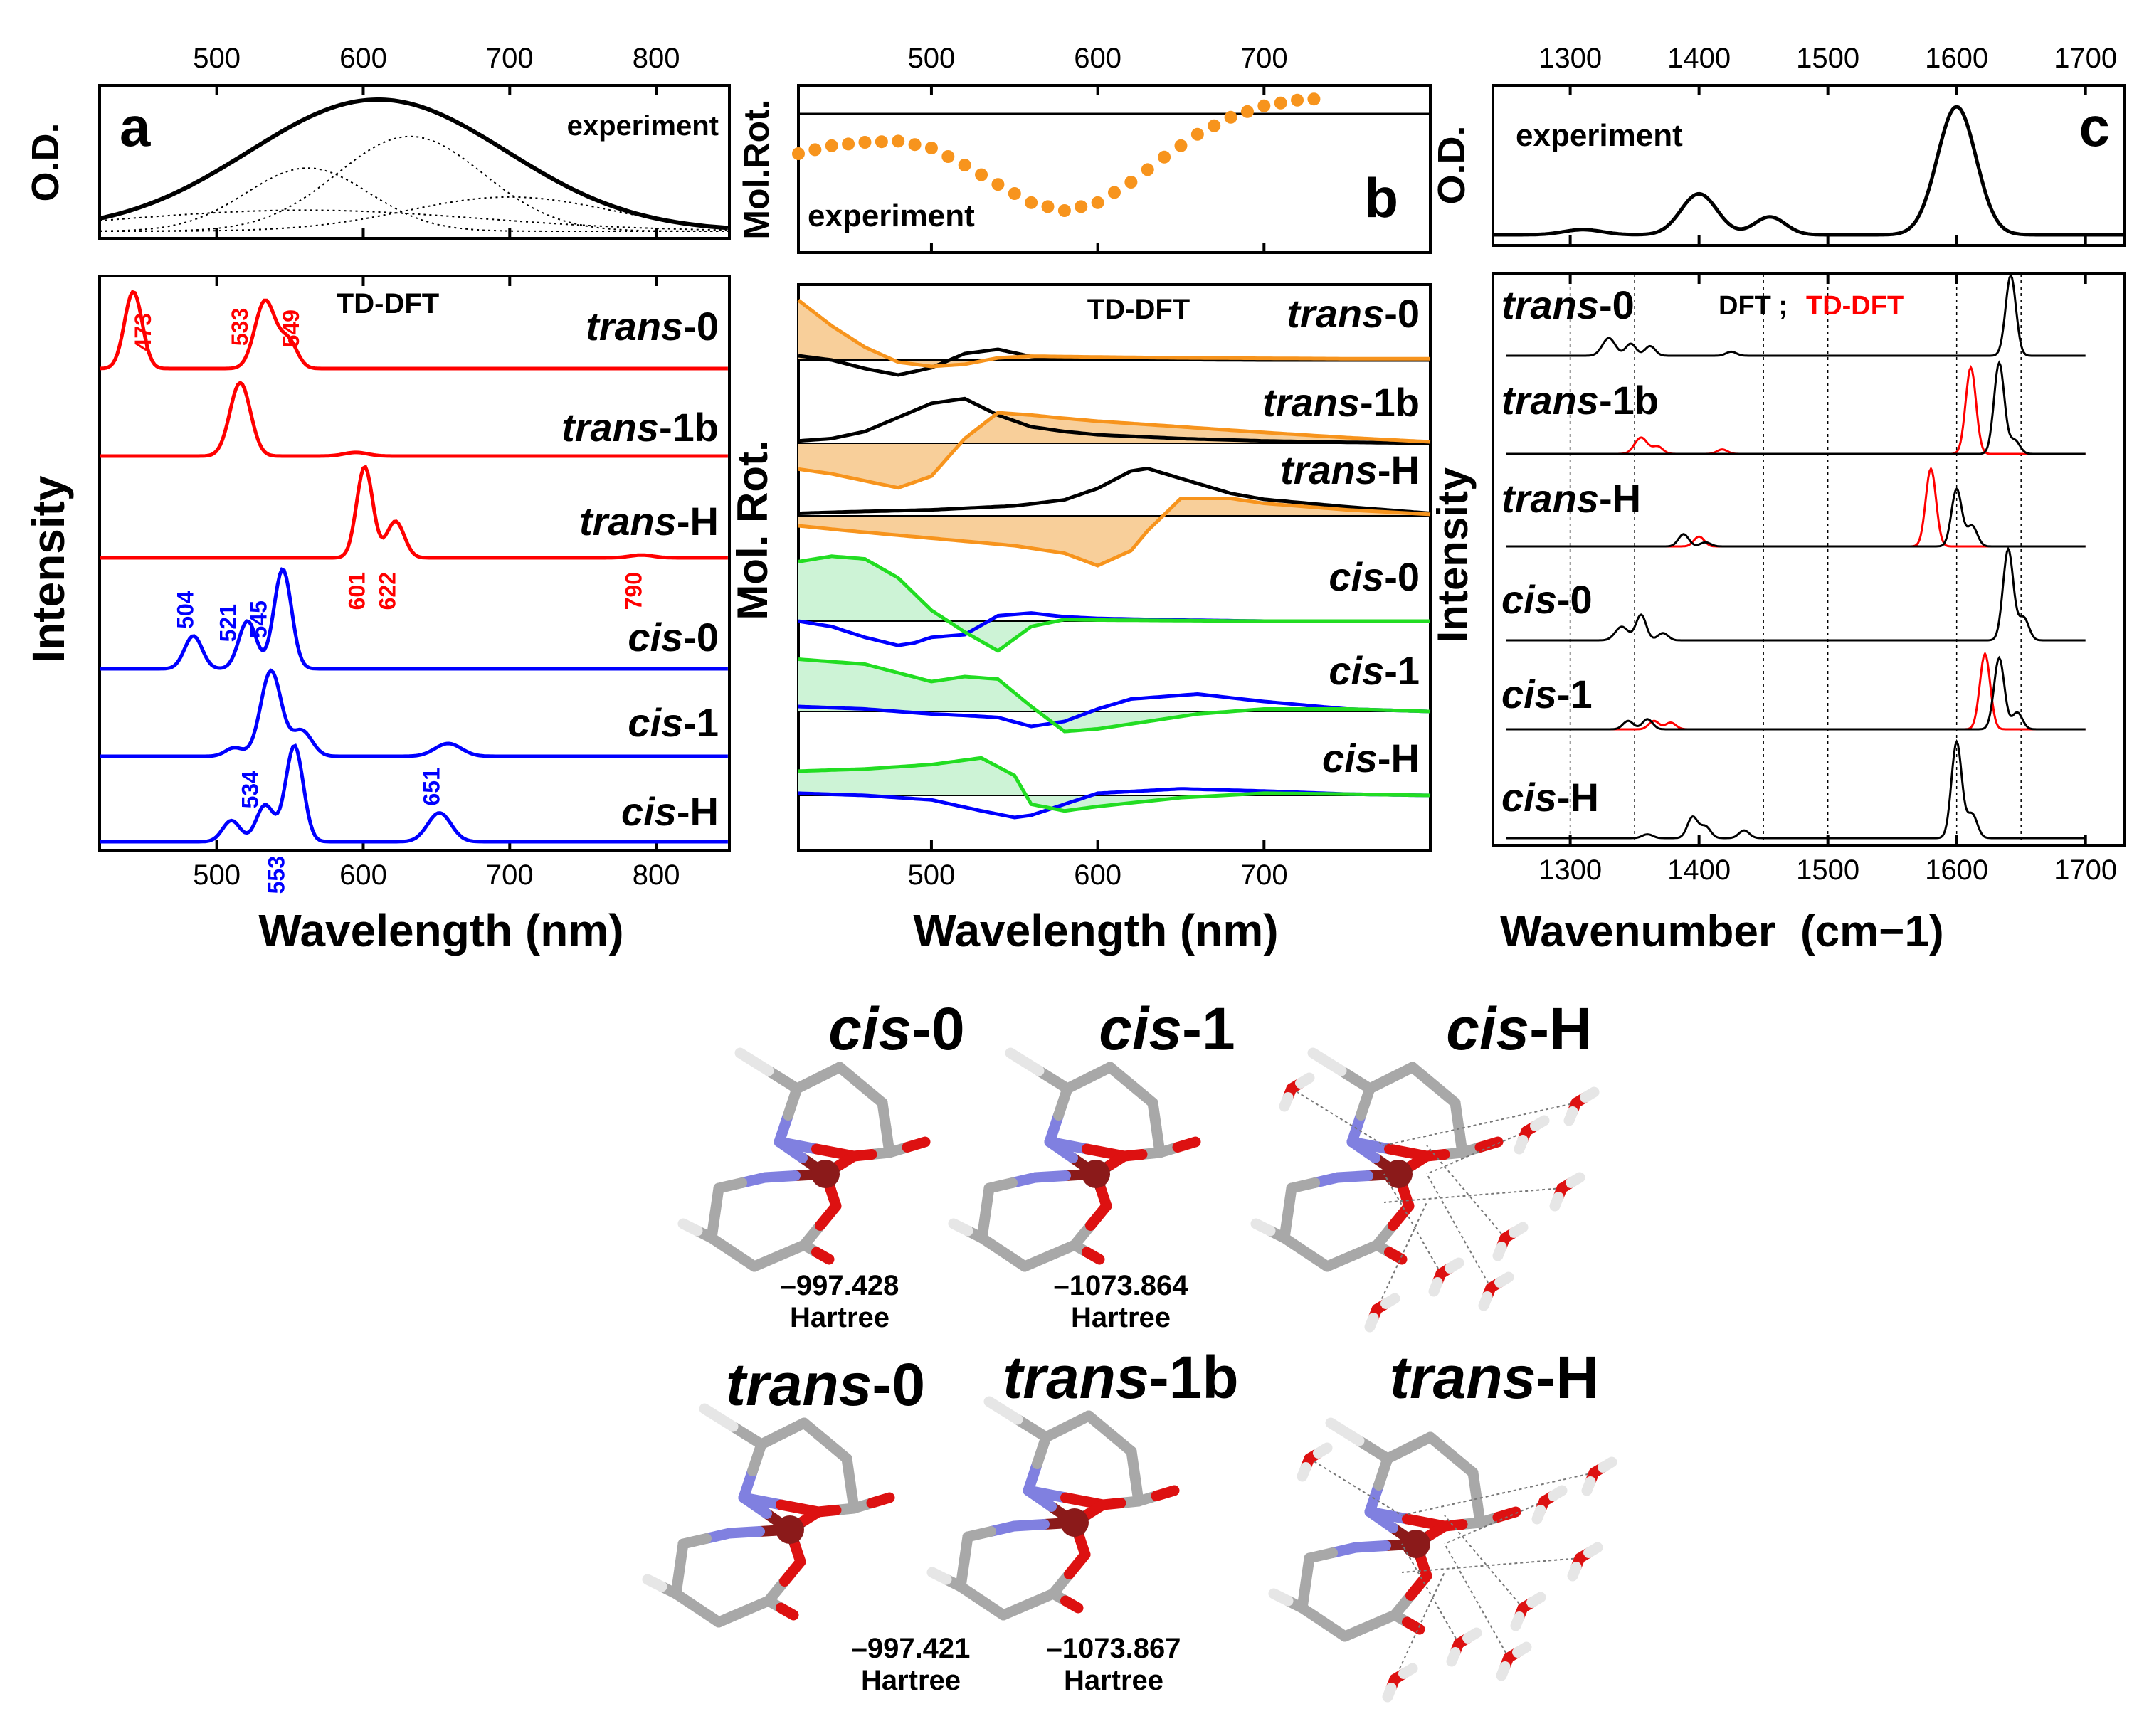 The image size is (2154, 1736). Describe the element at coordinates (1638, 932) in the screenshot. I see `x-axis-title: Wavenumber` at that location.